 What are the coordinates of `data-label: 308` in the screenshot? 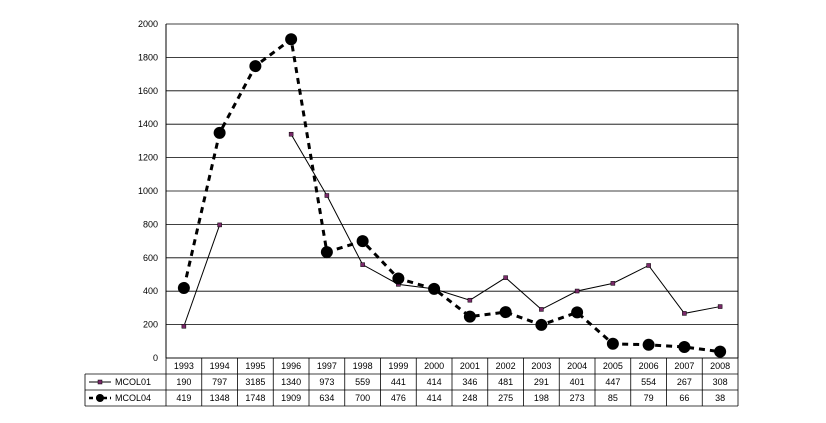 It's located at (720, 382).